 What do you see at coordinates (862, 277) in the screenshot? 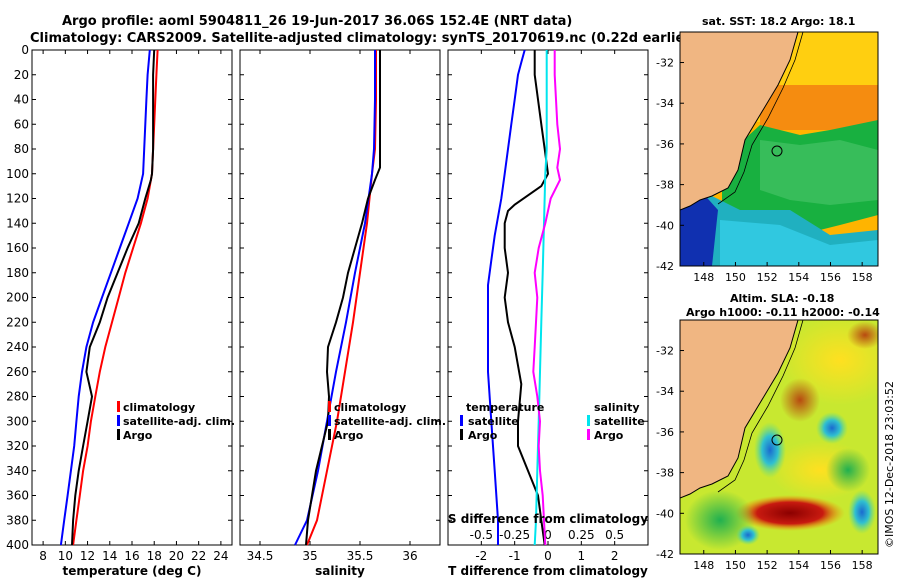
I see `map-x-tick-label: 158` at bounding box center [862, 277].